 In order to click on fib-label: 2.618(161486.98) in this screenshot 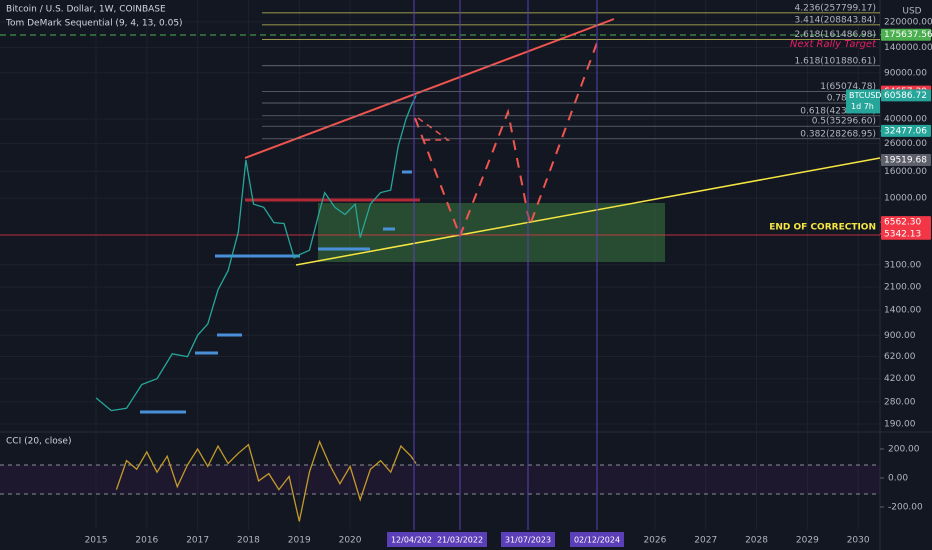, I will do `click(835, 35)`.